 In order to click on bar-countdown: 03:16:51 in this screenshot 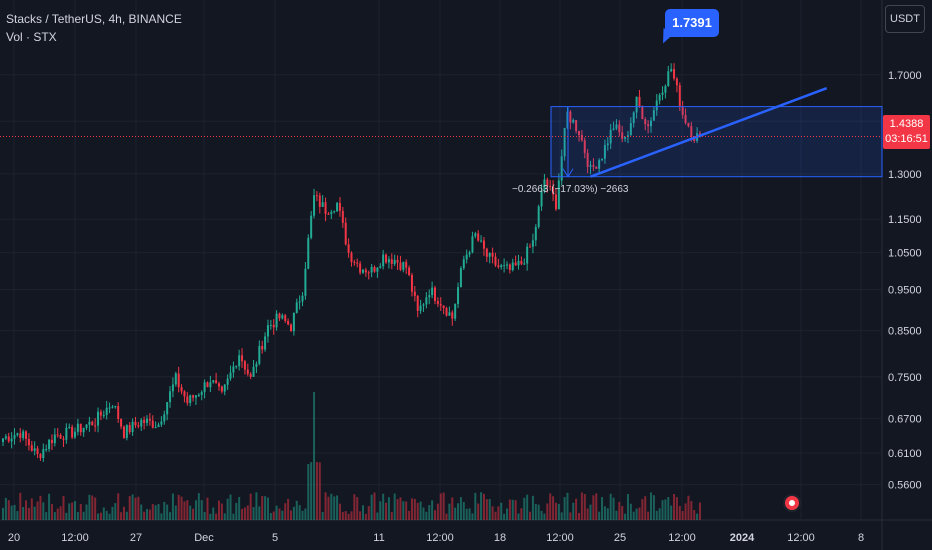, I will do `click(906, 139)`.